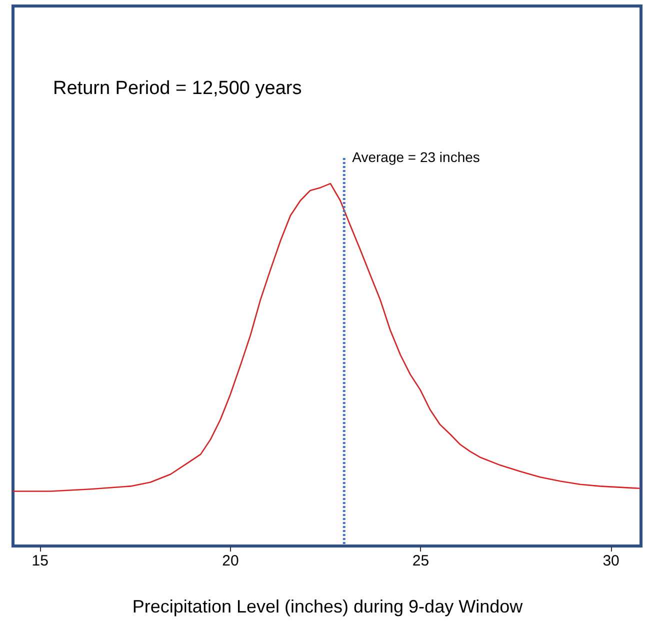 This screenshot has width=645, height=634. What do you see at coordinates (40, 561) in the screenshot?
I see `x-tick-label: 15` at bounding box center [40, 561].